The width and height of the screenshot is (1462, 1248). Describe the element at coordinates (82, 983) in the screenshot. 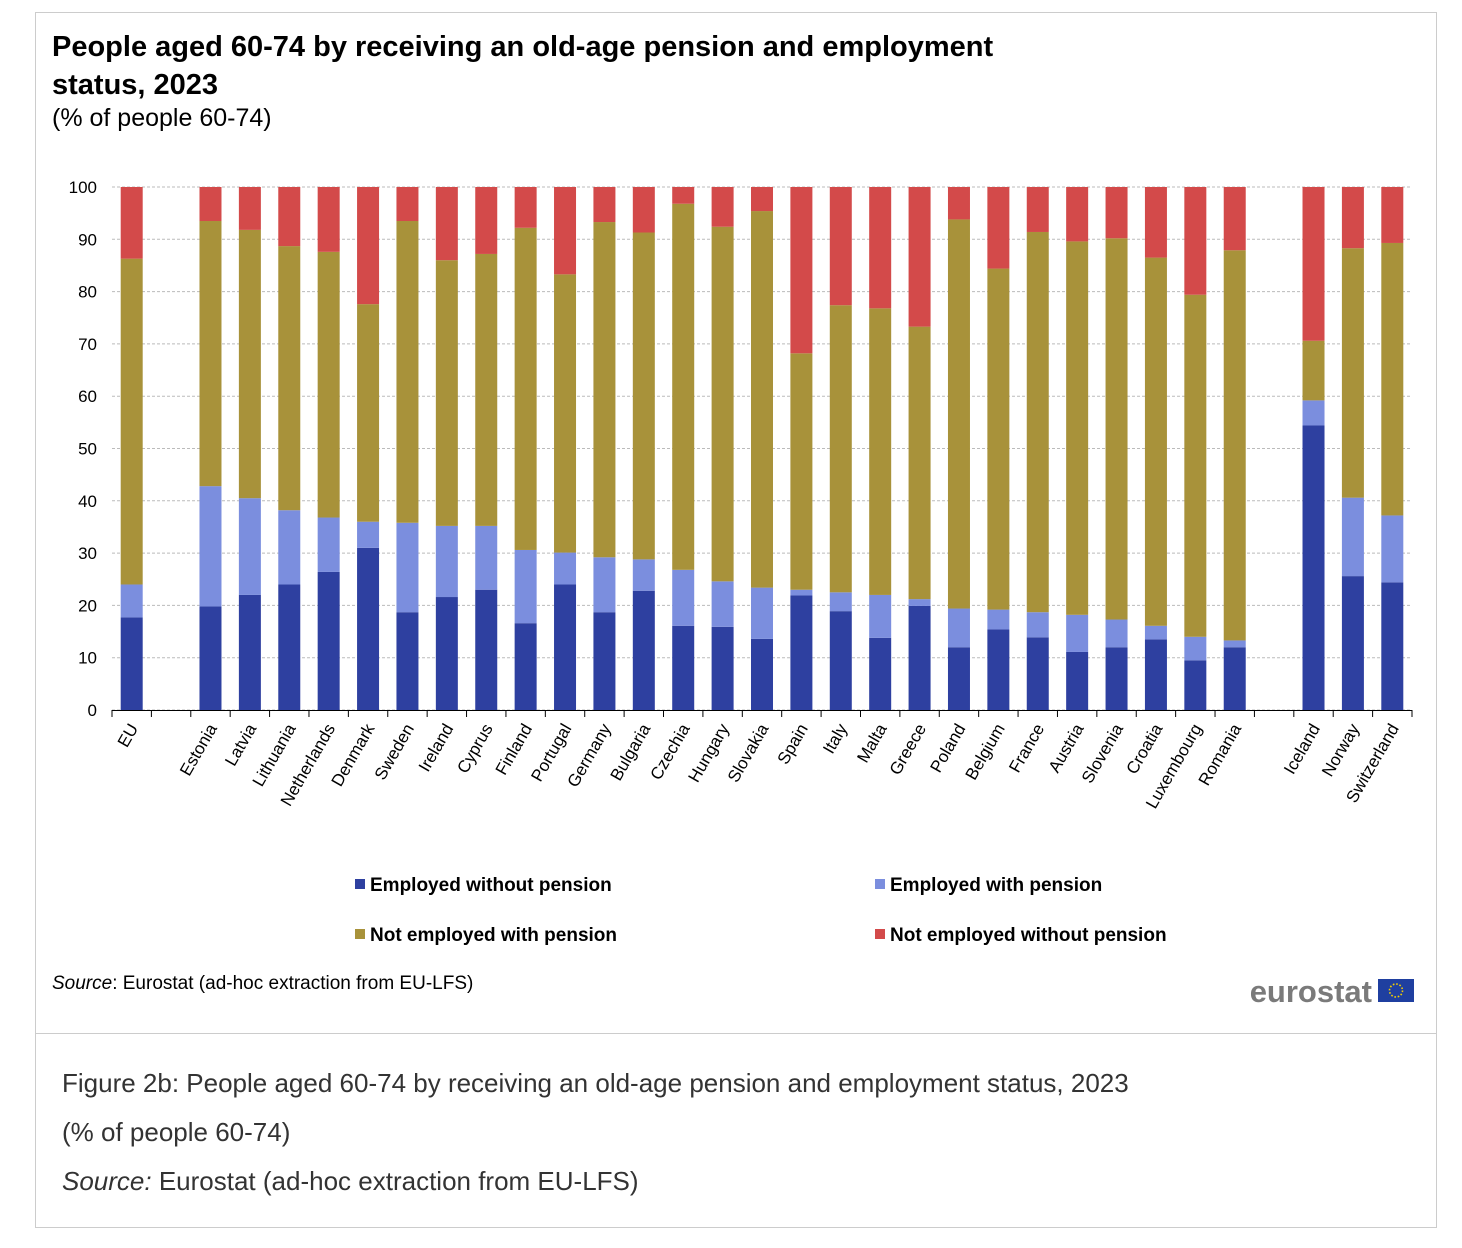

I see `source-label: Source` at that location.